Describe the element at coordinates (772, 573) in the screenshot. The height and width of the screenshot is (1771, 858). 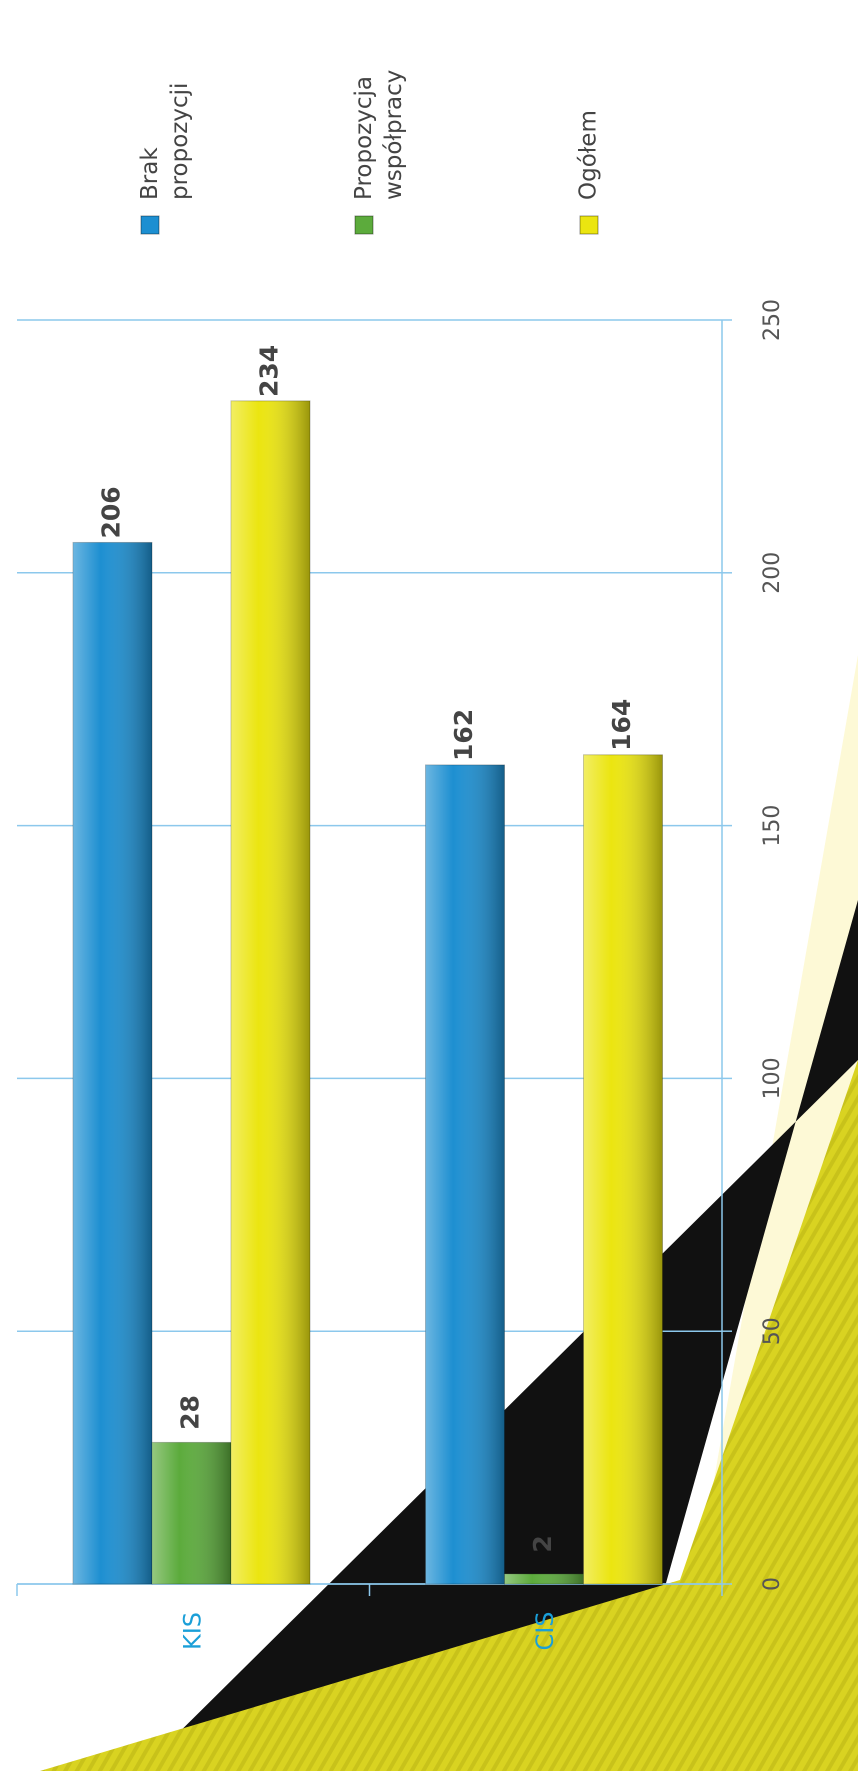
I see `y-tick-label: 200` at that location.